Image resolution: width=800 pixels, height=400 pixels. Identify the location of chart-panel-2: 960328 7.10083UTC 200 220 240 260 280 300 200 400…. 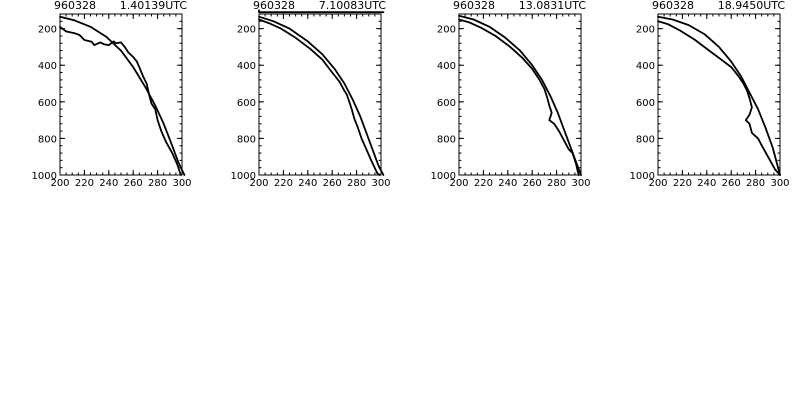
(311, 94).